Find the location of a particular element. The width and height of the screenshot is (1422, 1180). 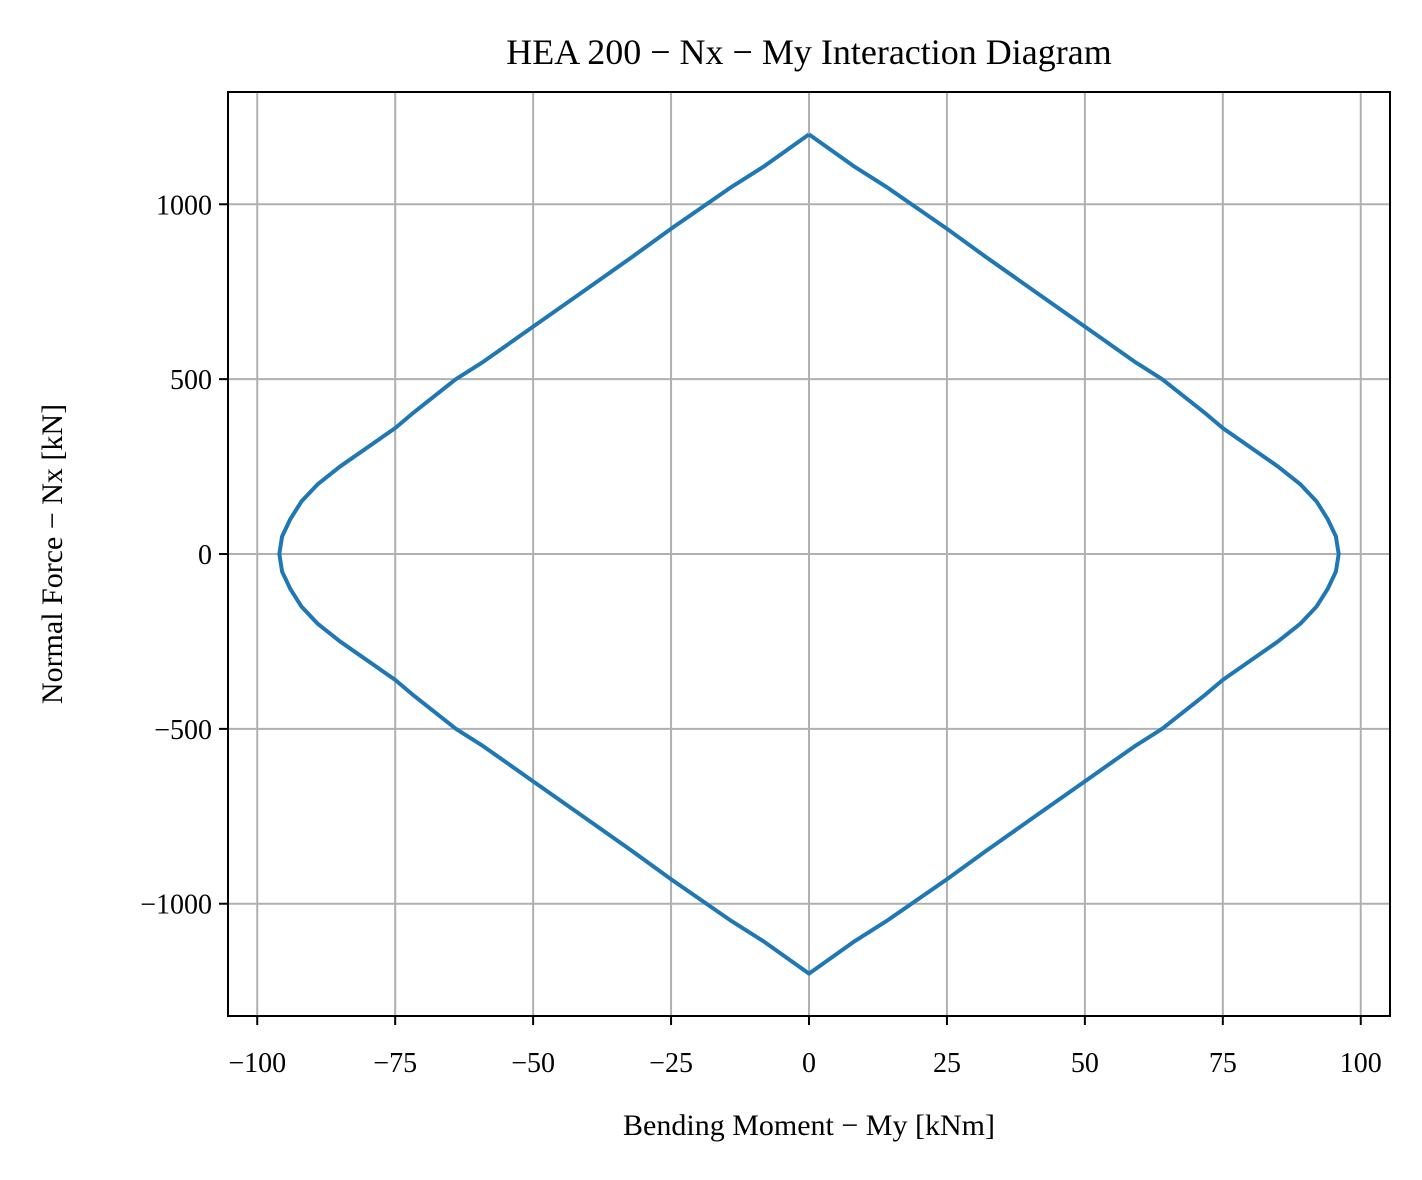

y-tick-label: −1000 is located at coordinates (176, 905).